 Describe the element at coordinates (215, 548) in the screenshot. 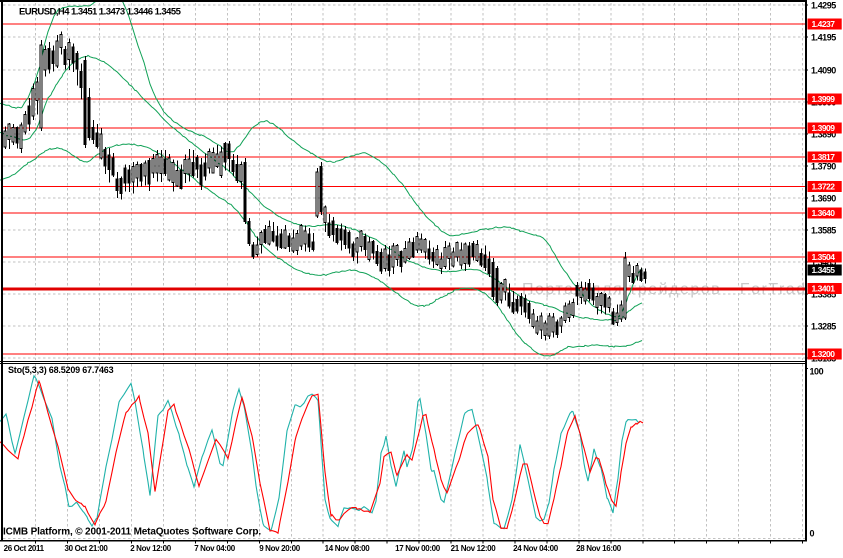

I see `svg-text: 7 Nov 04:00` at that location.